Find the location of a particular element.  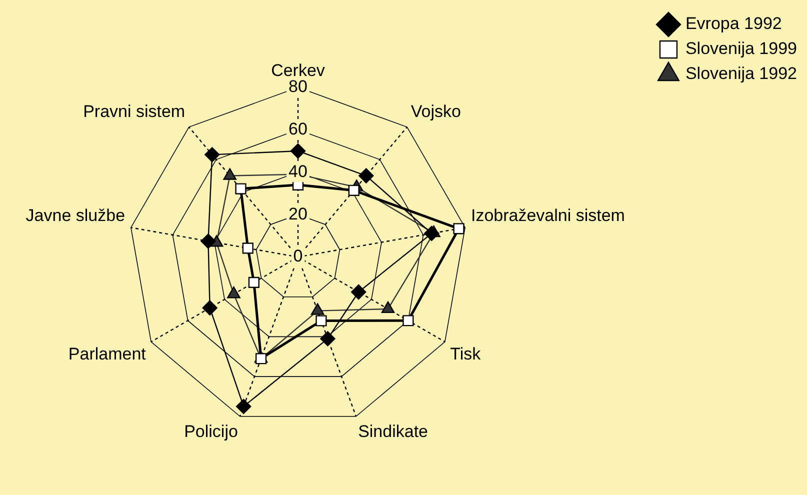

y-tick-label: 60 is located at coordinates (298, 128).